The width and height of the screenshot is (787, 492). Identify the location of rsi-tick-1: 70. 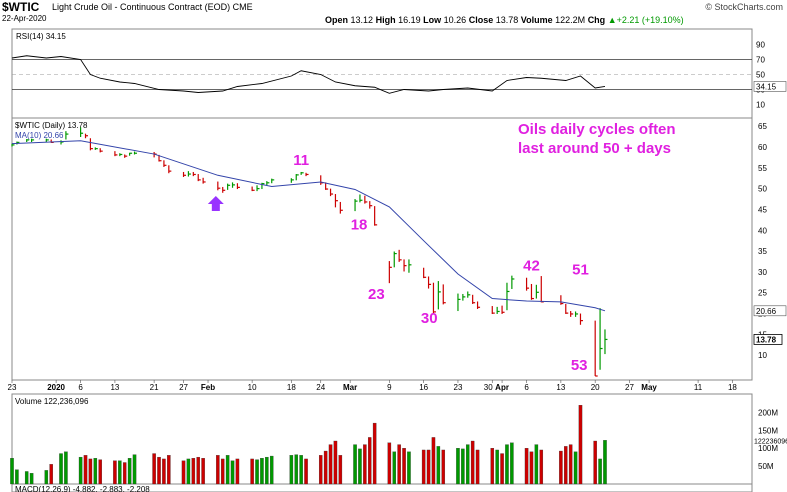
(760, 60).